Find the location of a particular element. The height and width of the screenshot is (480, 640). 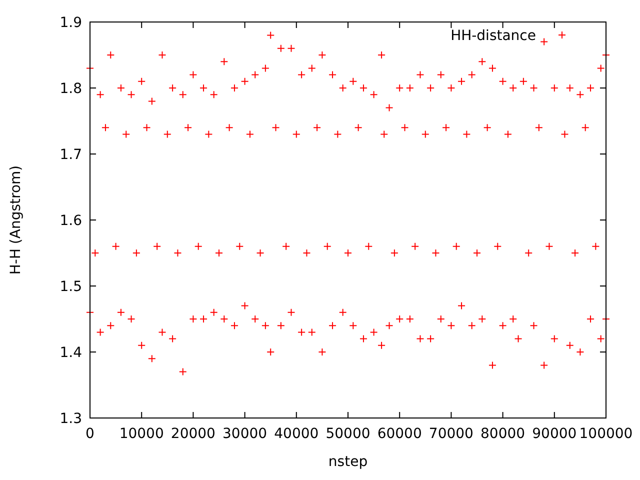

y-tick-label: 1.6 is located at coordinates (71, 220).